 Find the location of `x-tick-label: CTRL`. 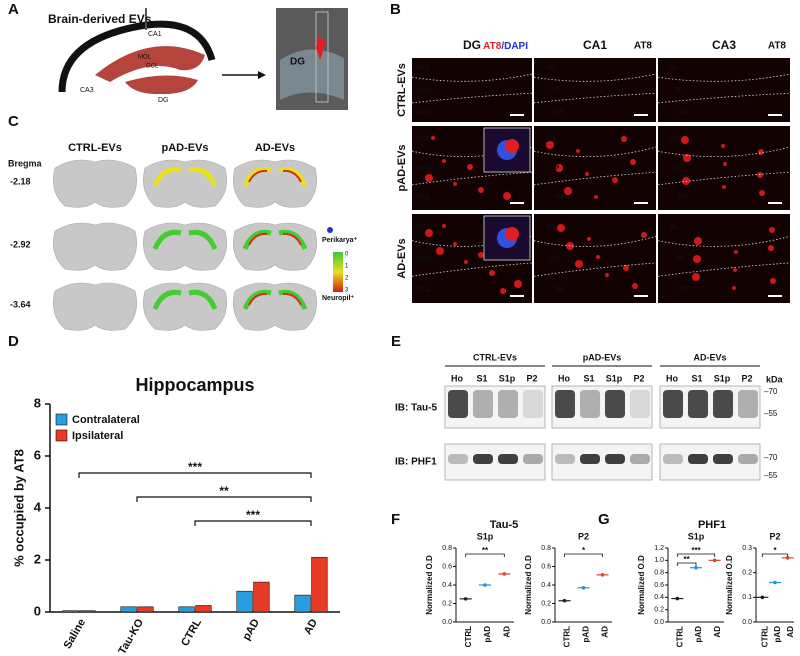

x-tick-label: CTRL is located at coordinates (764, 636).